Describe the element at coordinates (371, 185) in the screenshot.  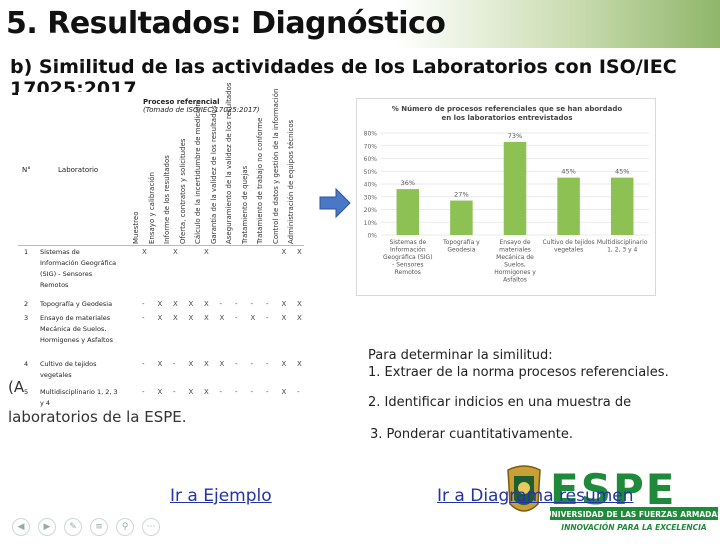
I see `chart-ytick-label: 40%` at that location.